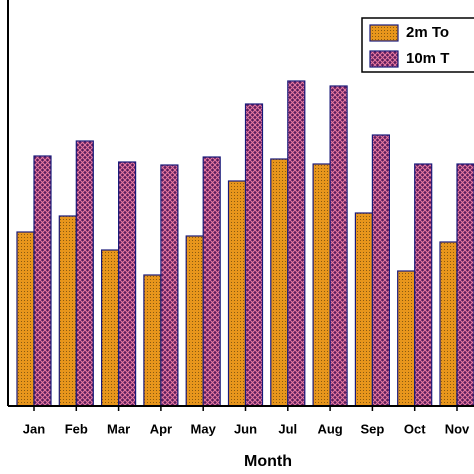 The width and height of the screenshot is (474, 474). I want to click on legend-label: 2m To, so click(427, 32).